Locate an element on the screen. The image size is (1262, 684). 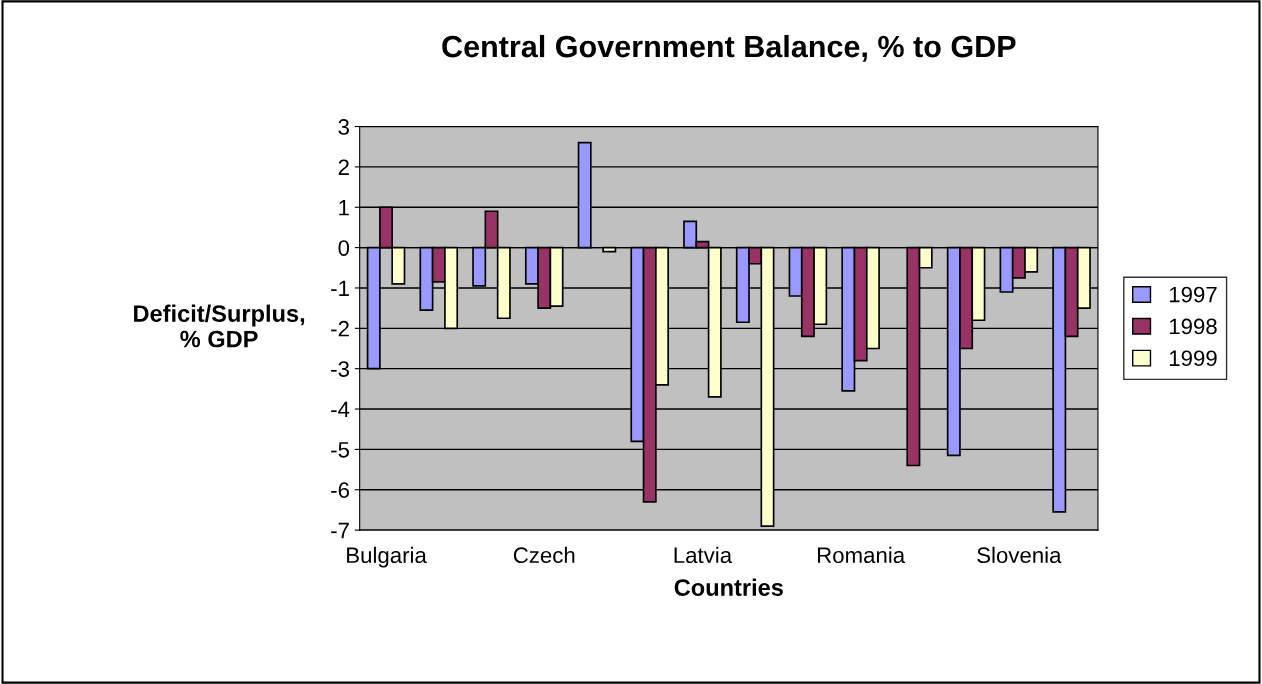
y-tick-label: -2 is located at coordinates (340, 328).